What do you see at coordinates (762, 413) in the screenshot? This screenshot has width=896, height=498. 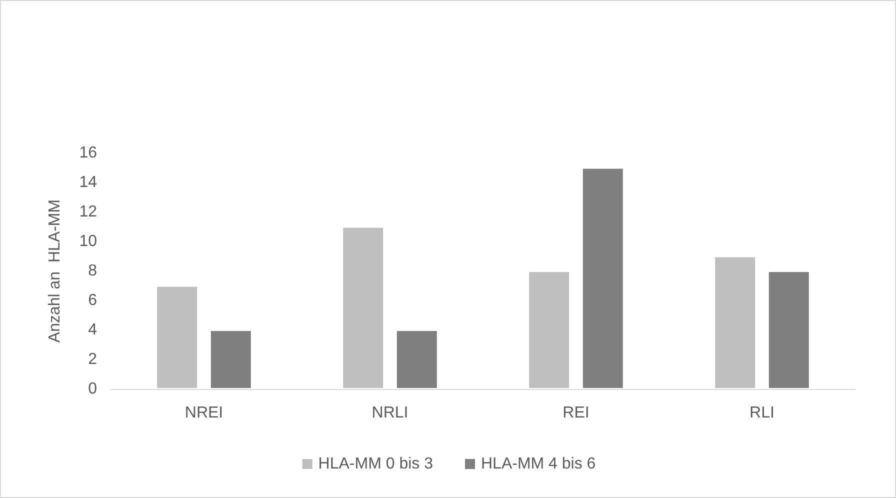 I see `x-tick-label: RLI` at bounding box center [762, 413].